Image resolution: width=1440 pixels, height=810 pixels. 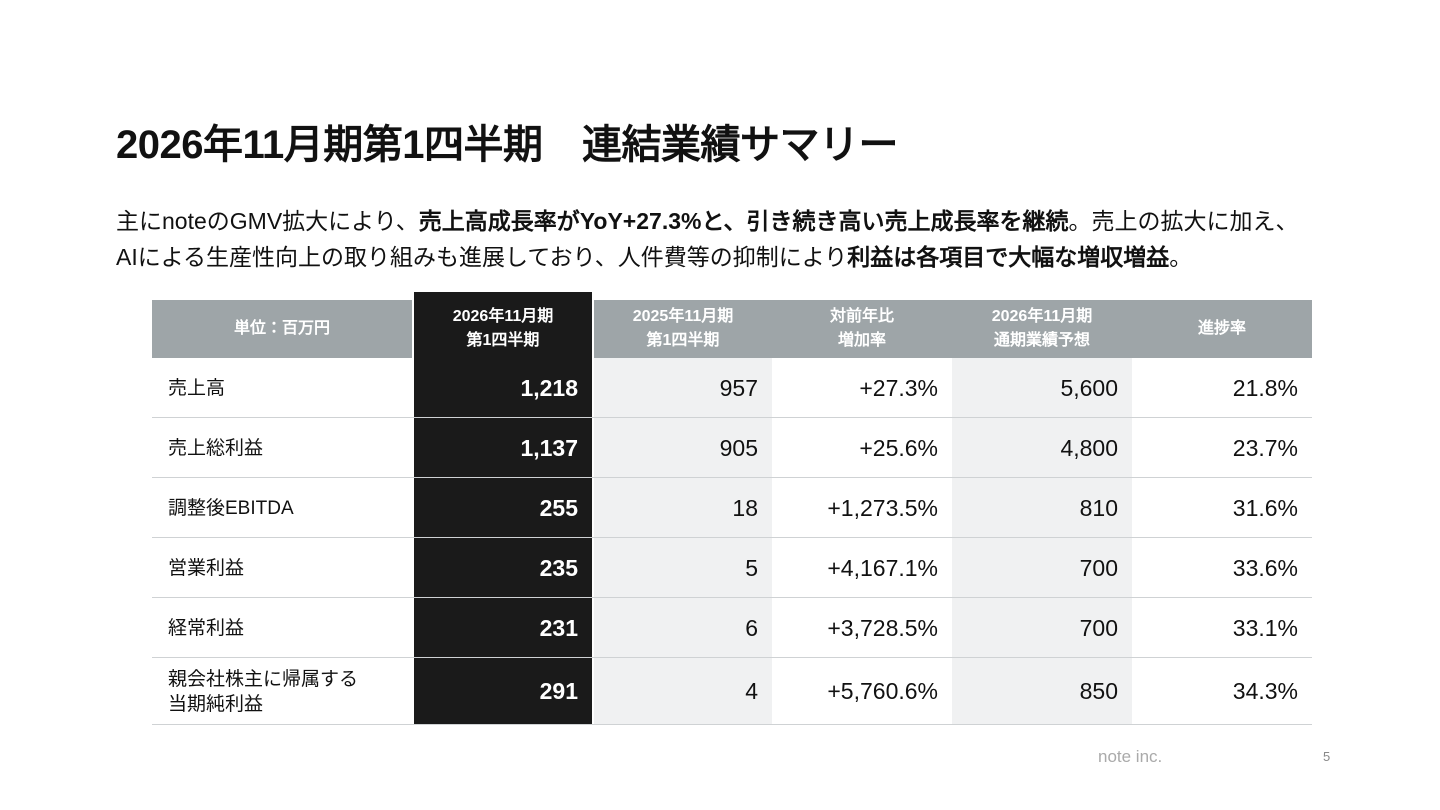 What do you see at coordinates (1042, 691) in the screenshot?
I see `table-cell: 850` at bounding box center [1042, 691].